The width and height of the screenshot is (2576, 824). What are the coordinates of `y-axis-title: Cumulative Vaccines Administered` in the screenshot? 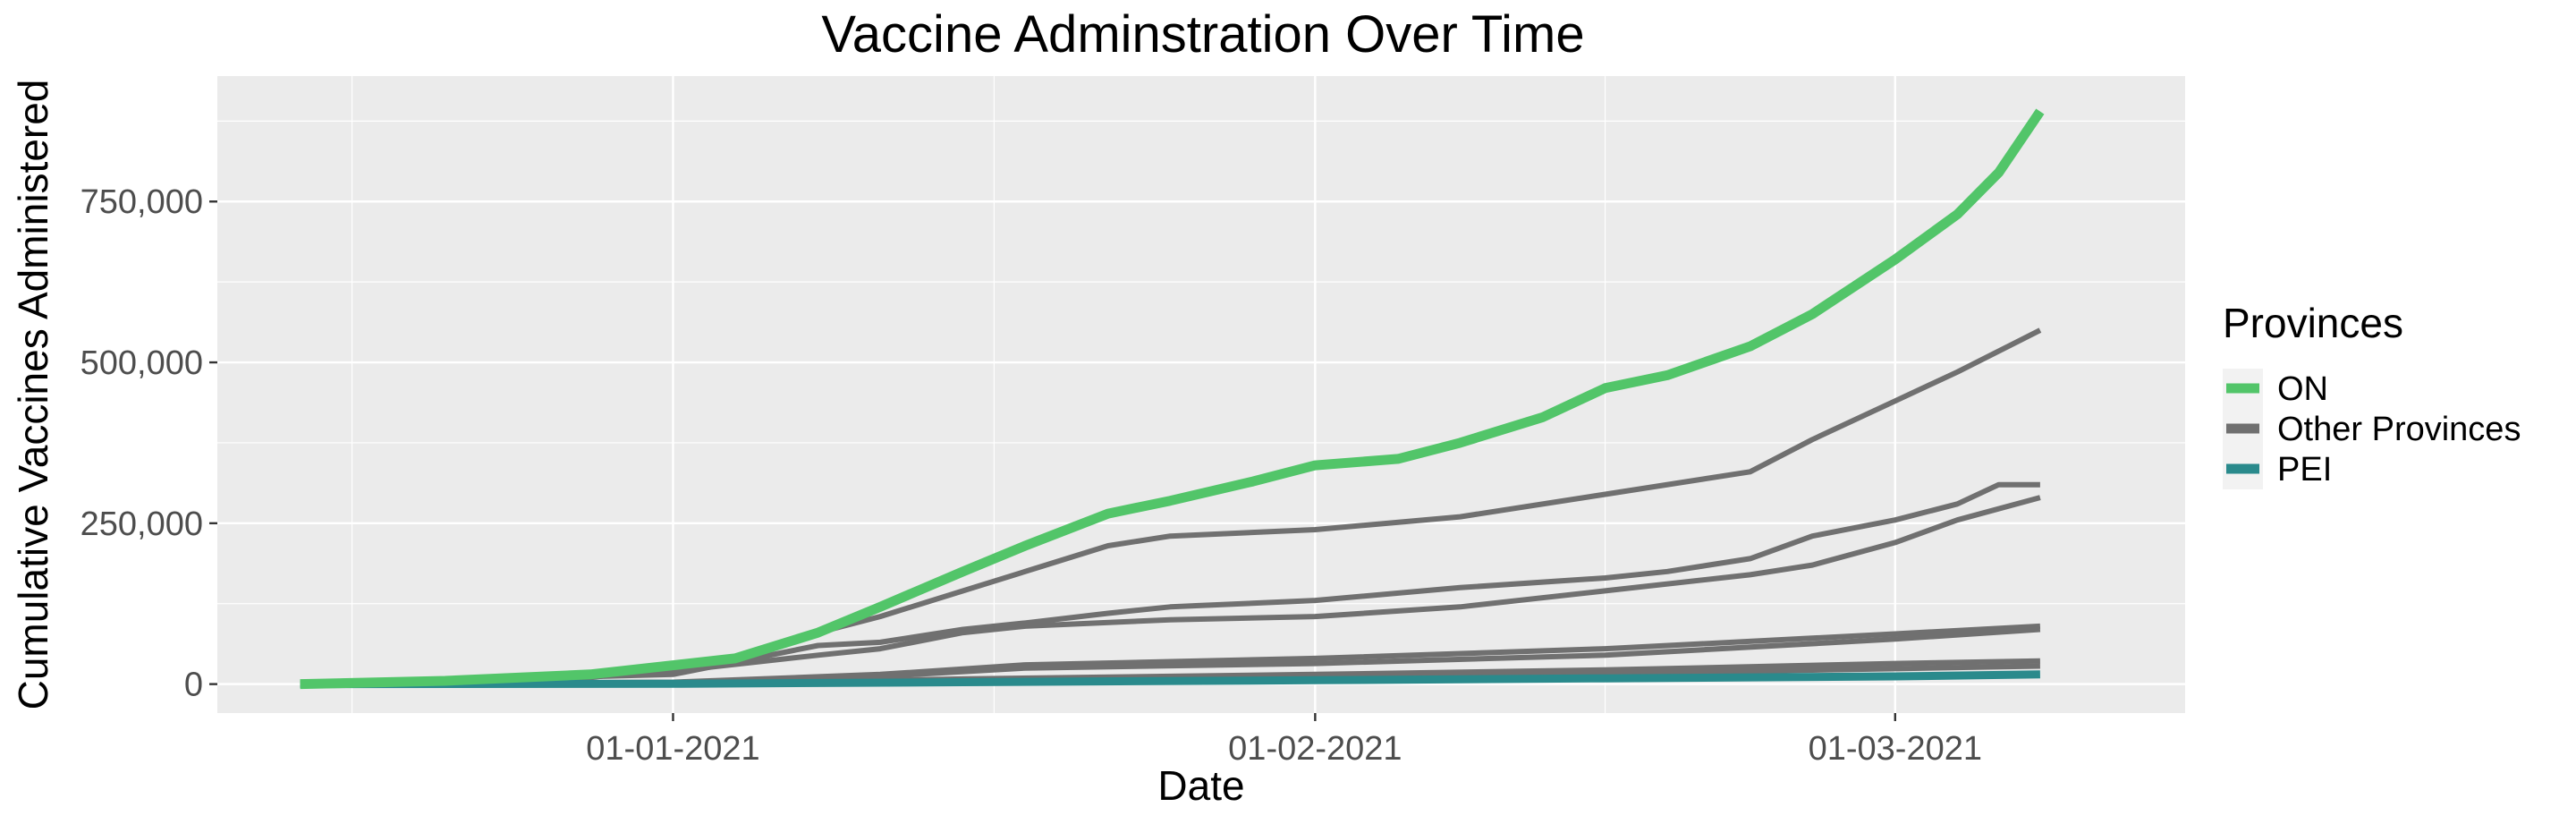 It's located at (33, 395).